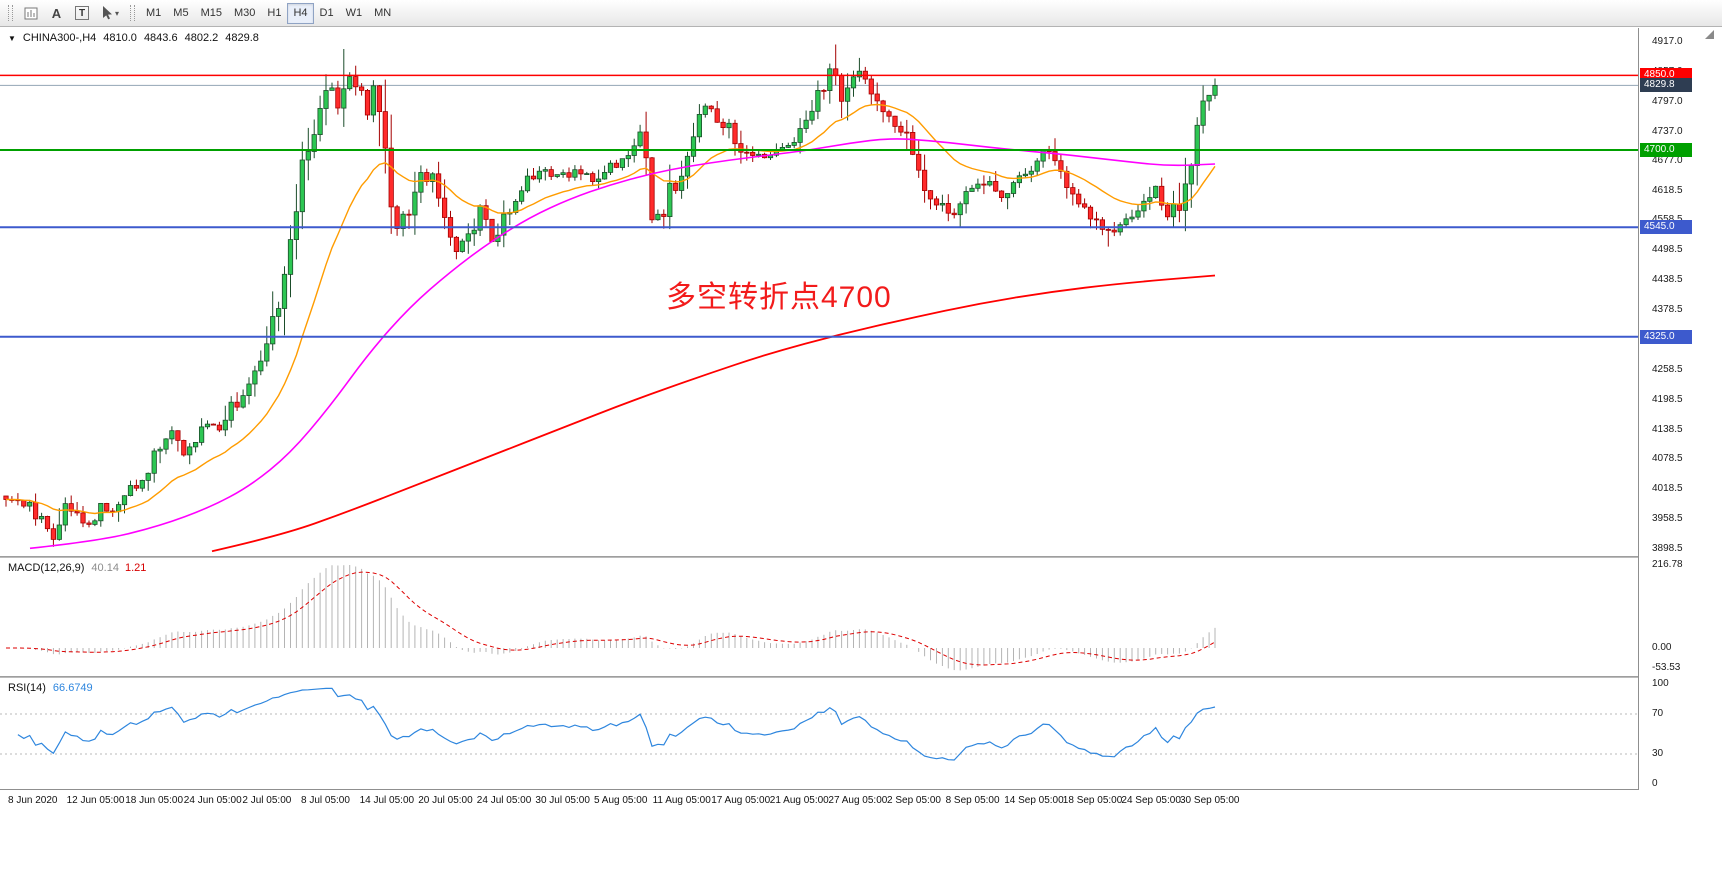 The width and height of the screenshot is (1722, 896). What do you see at coordinates (244, 13) in the screenshot?
I see `timeframe-button-m30: M30` at bounding box center [244, 13].